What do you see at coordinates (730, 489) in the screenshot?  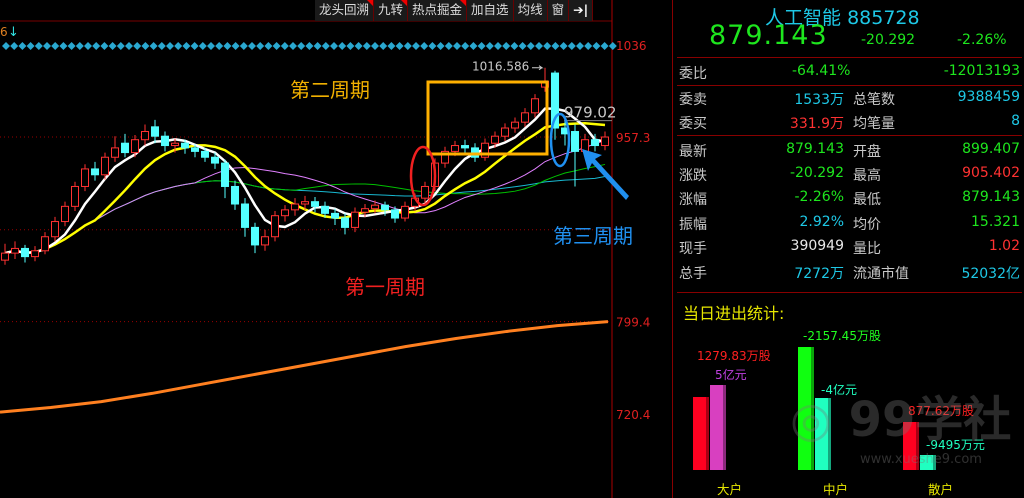 I see `stats-category: 大户` at bounding box center [730, 489].